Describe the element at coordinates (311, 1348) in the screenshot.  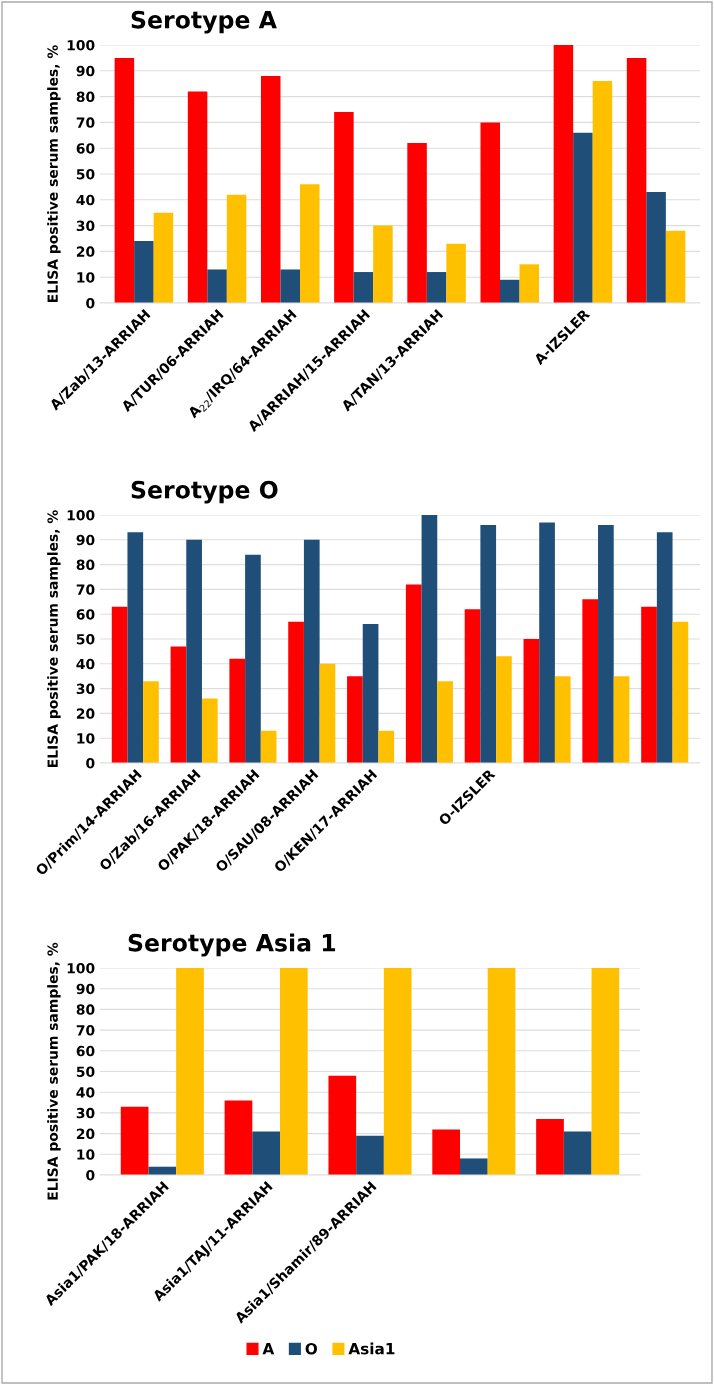
I see `legend-label: O` at that location.